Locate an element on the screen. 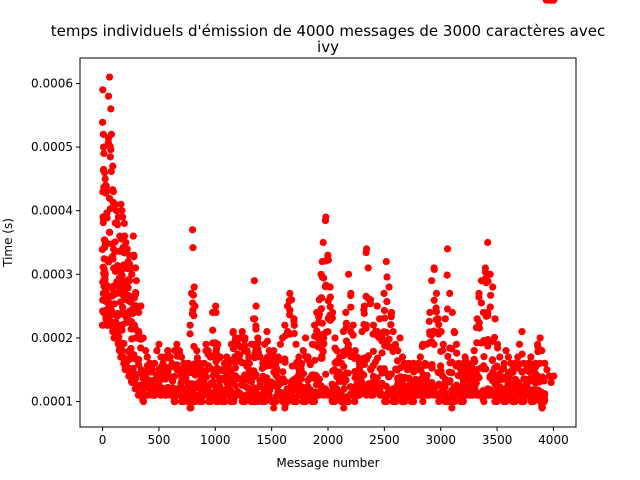 This screenshot has height=480, width=640. x-tick-label: 1000 is located at coordinates (215, 440).